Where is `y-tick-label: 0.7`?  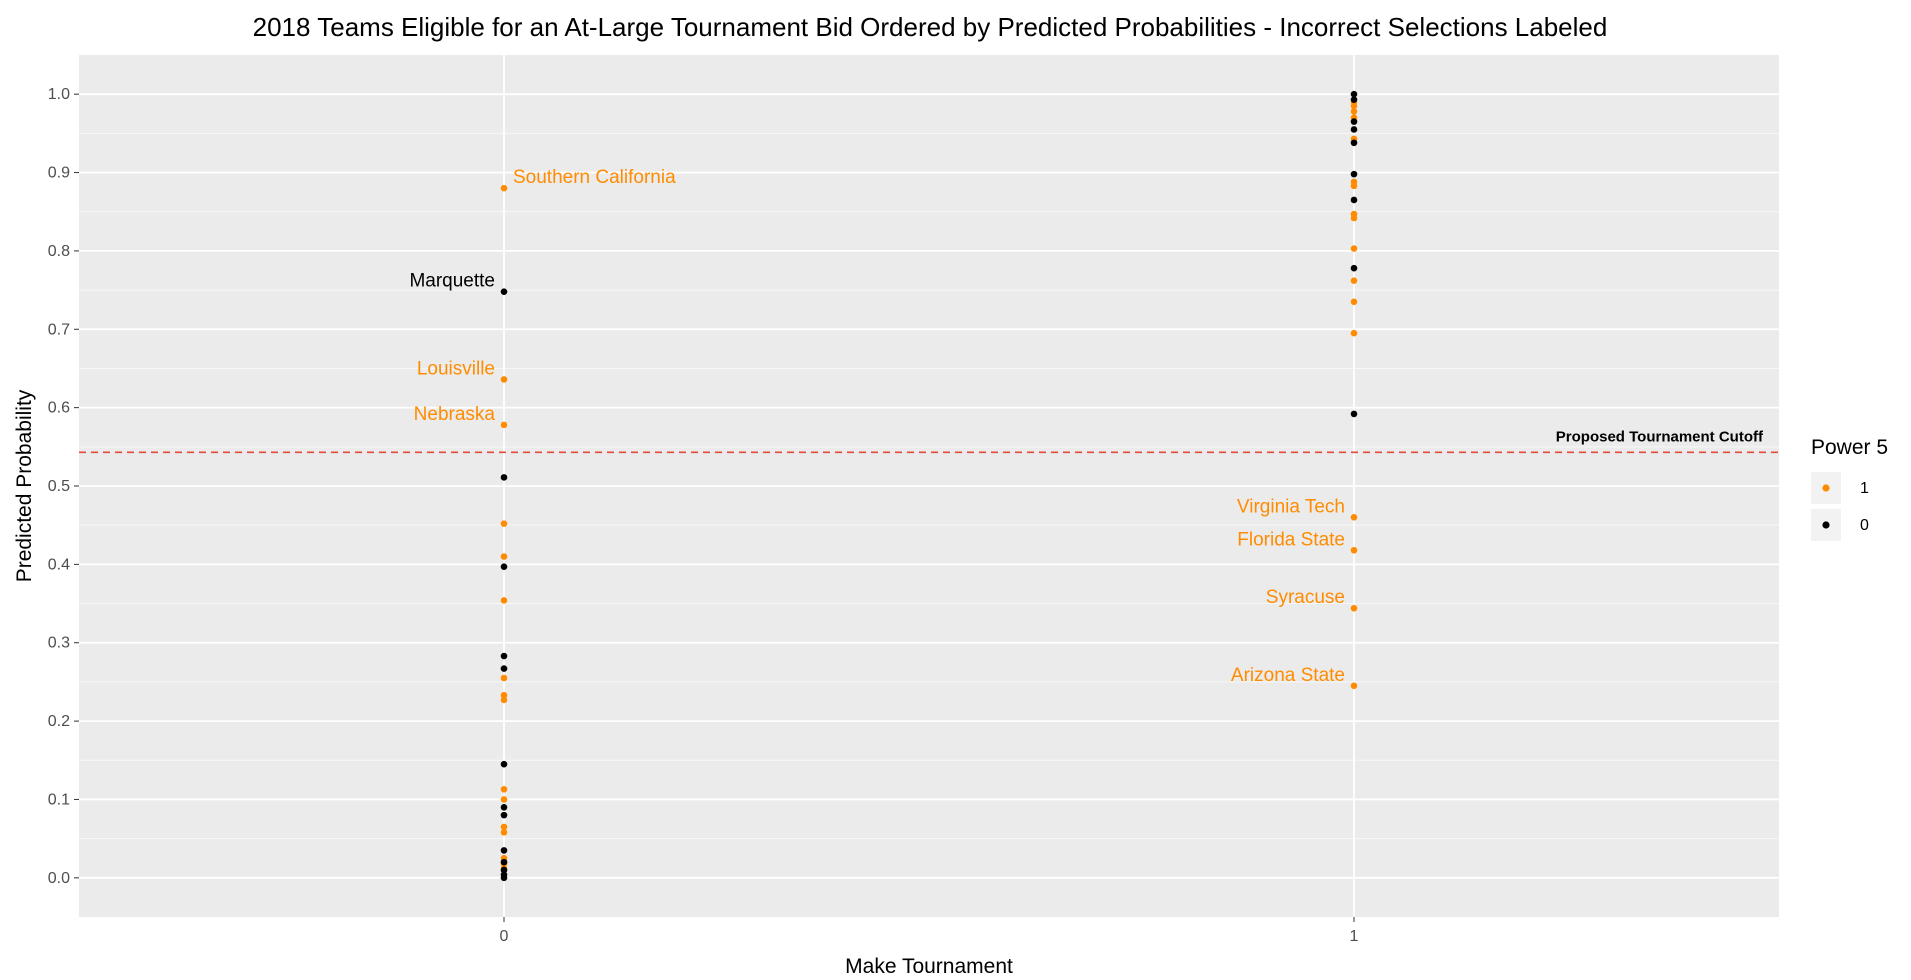 y-tick-label: 0.7 is located at coordinates (59, 329).